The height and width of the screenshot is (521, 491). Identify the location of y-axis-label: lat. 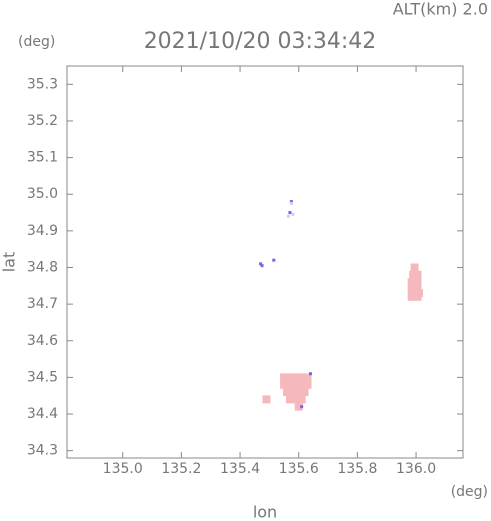
(9, 262).